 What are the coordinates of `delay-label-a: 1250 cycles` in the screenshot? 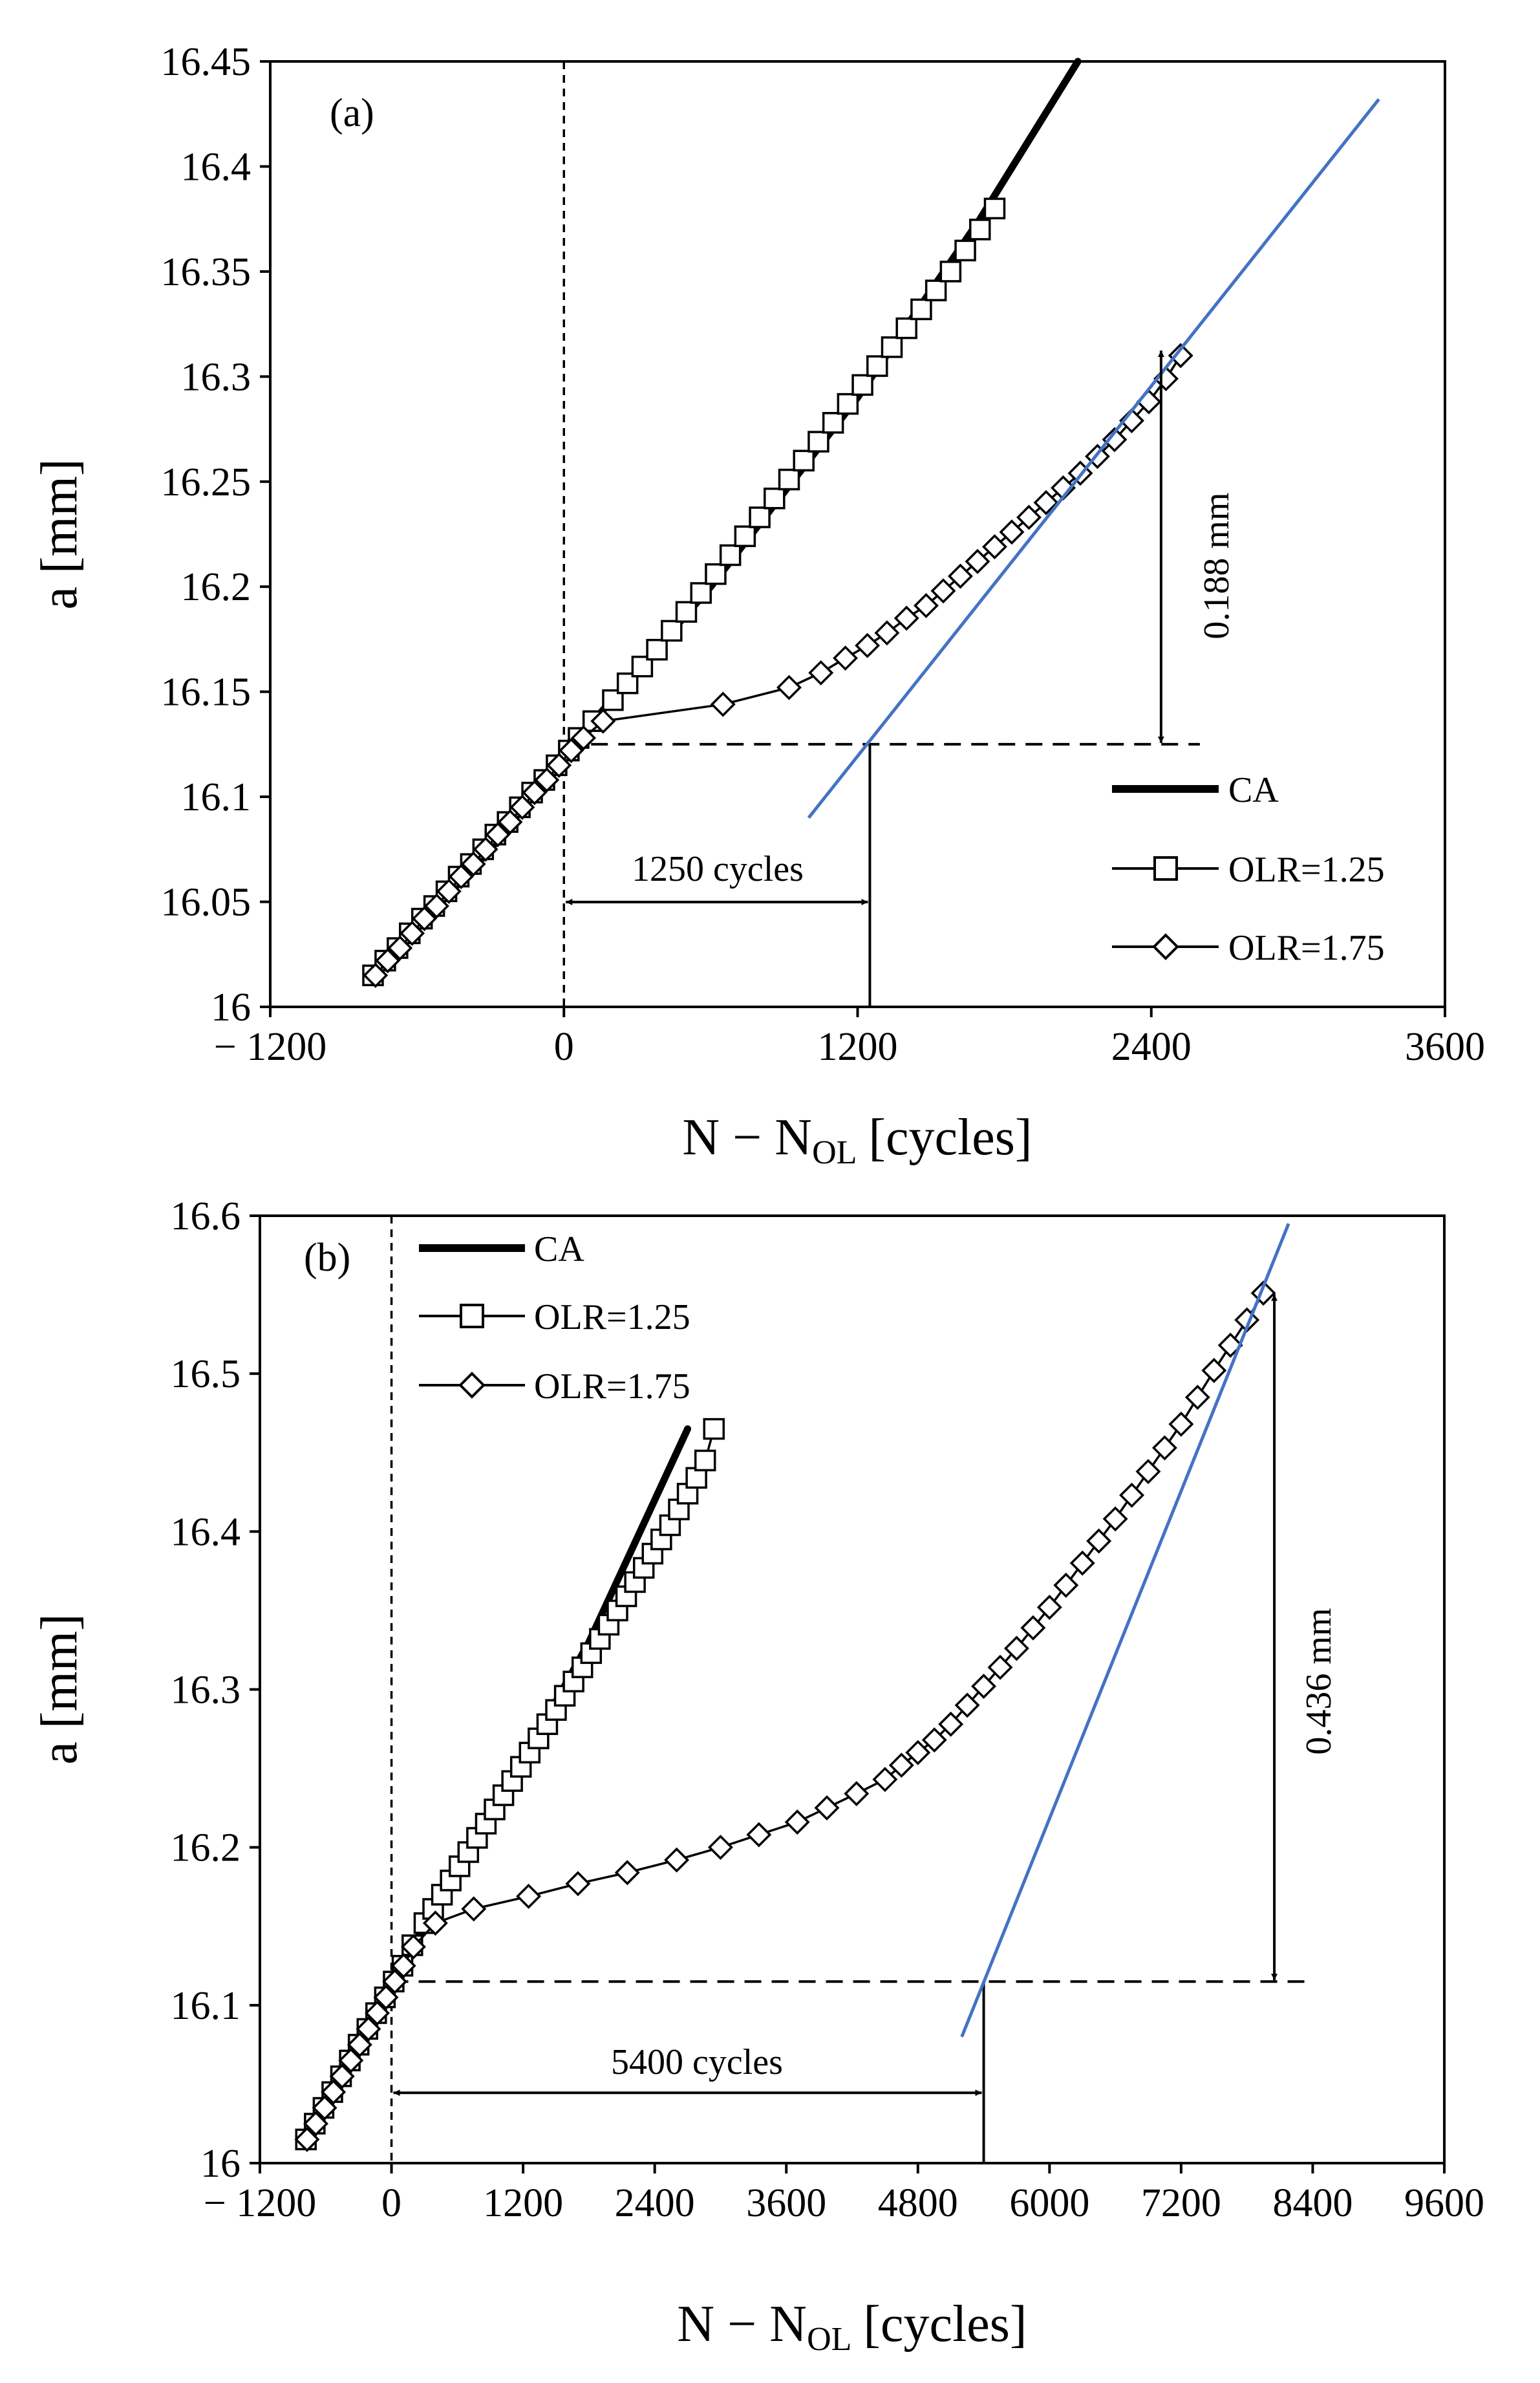 It's located at (718, 869).